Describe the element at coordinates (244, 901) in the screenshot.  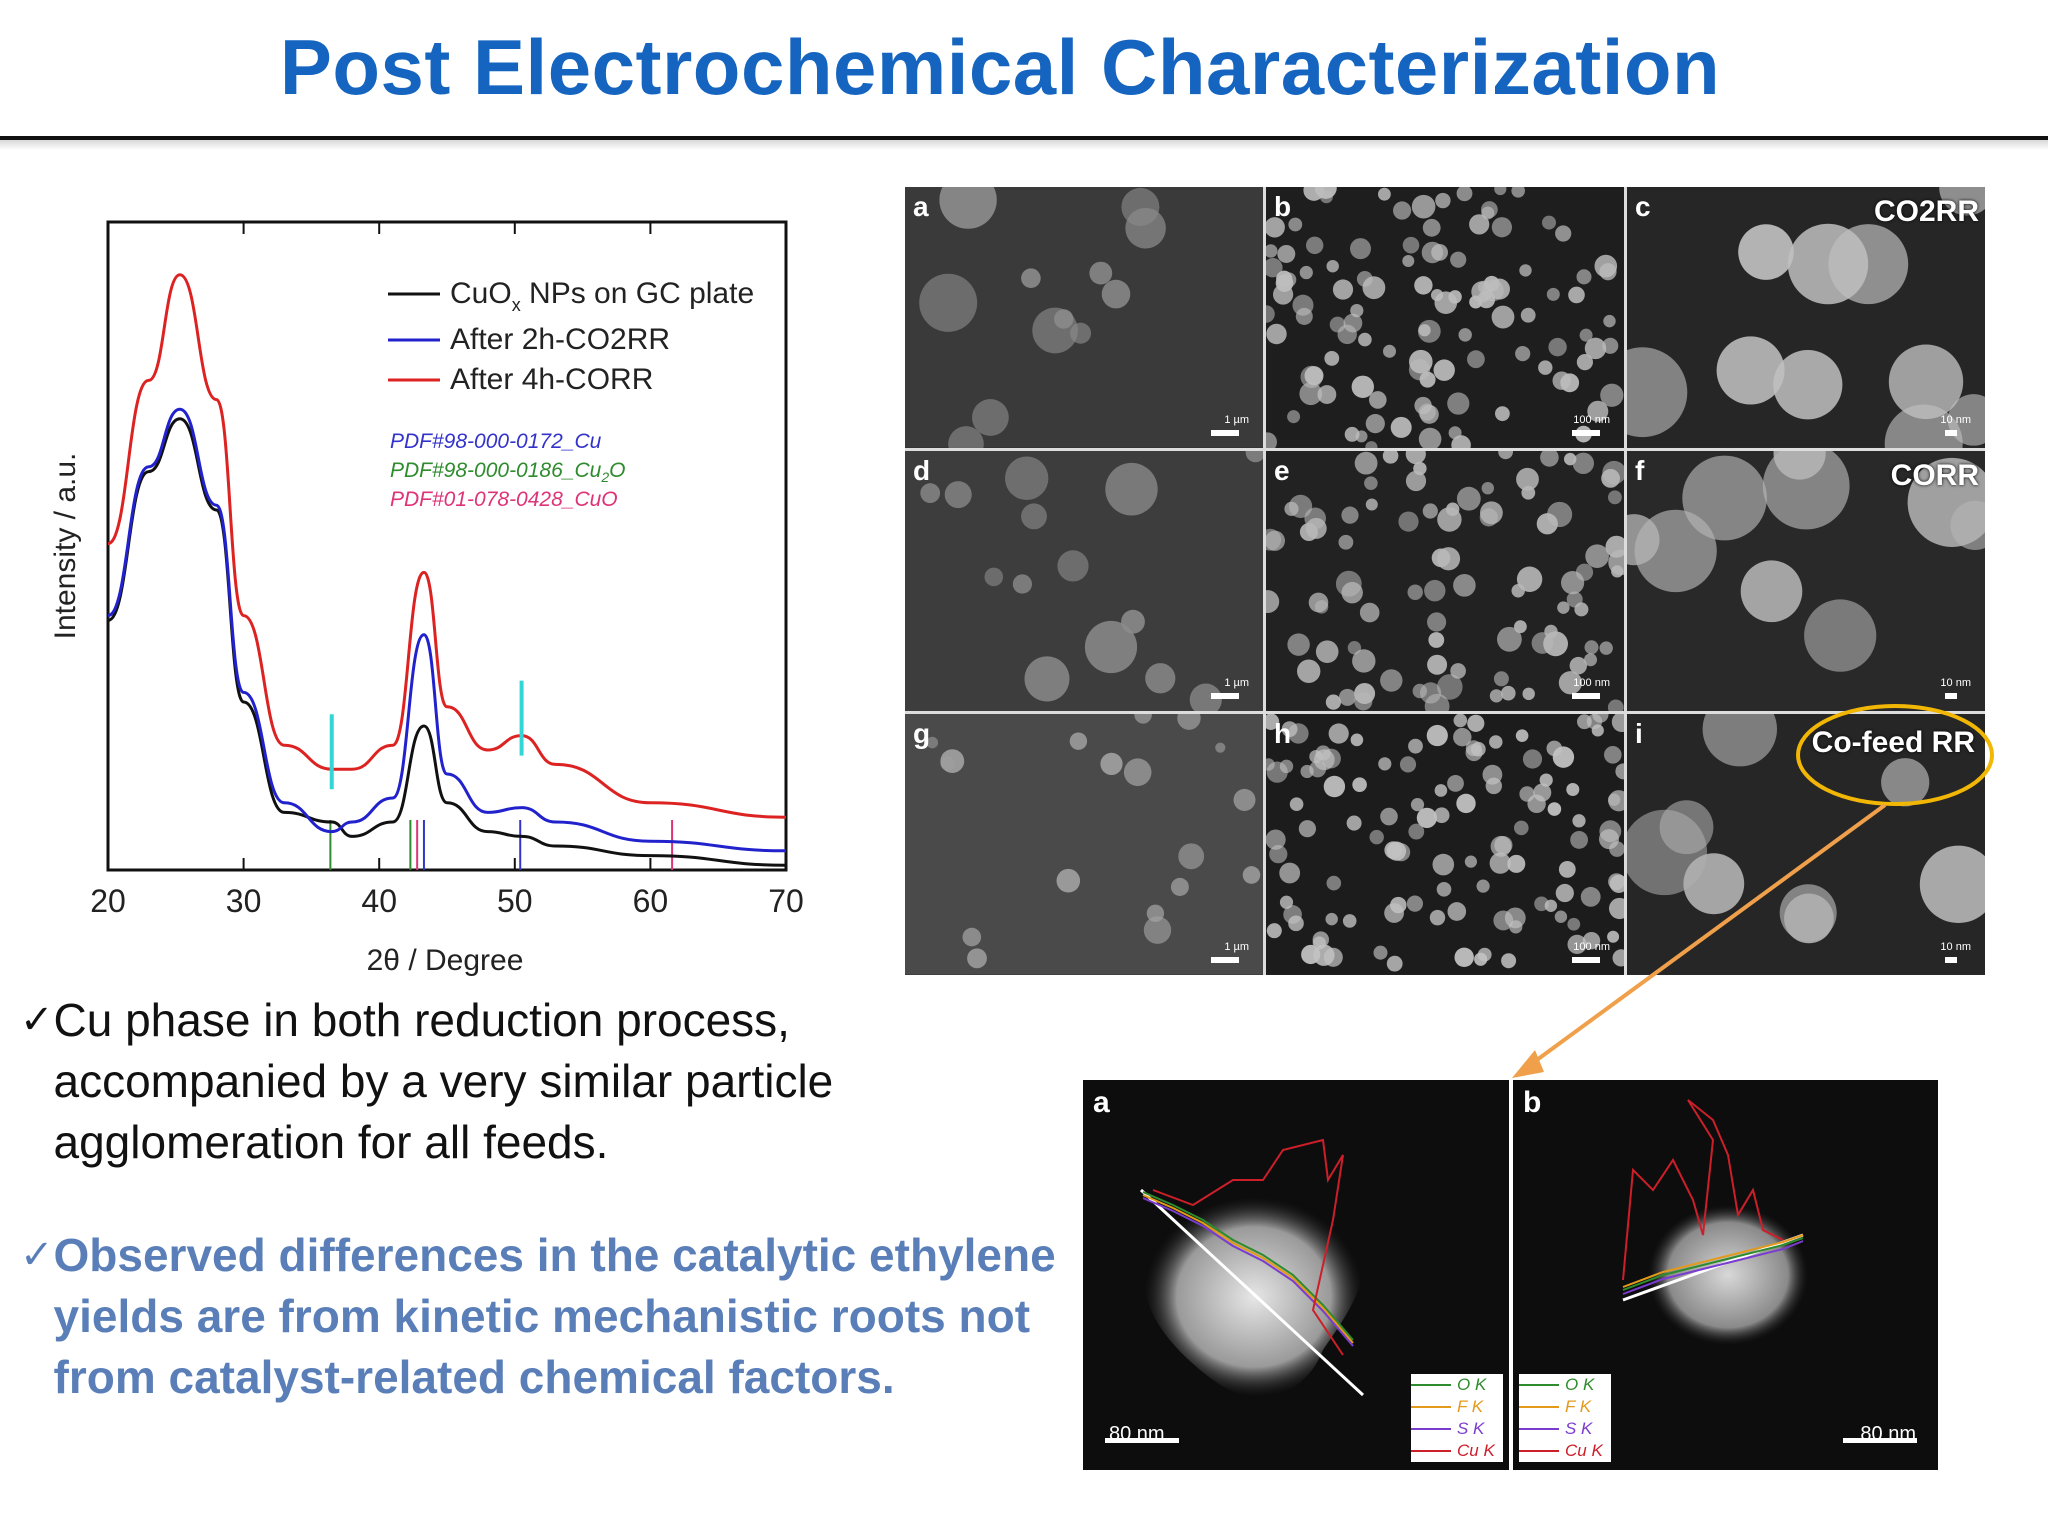
I see `x-tick-label: 30` at that location.